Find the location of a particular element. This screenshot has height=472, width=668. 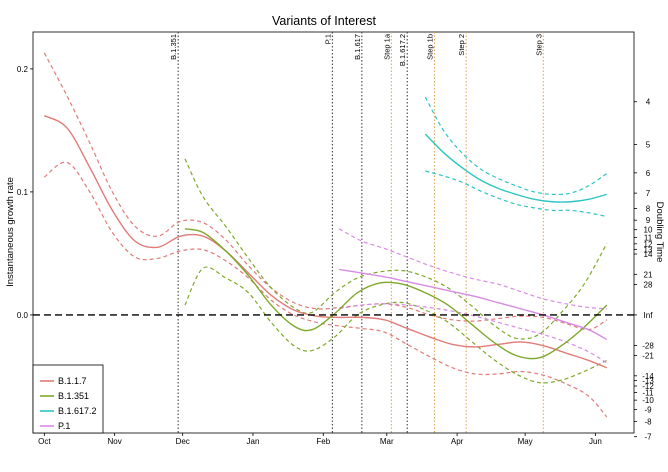

legend: B.1.1.7 B.1.351 B.1.617.2 P.1 is located at coordinates (68, 399).